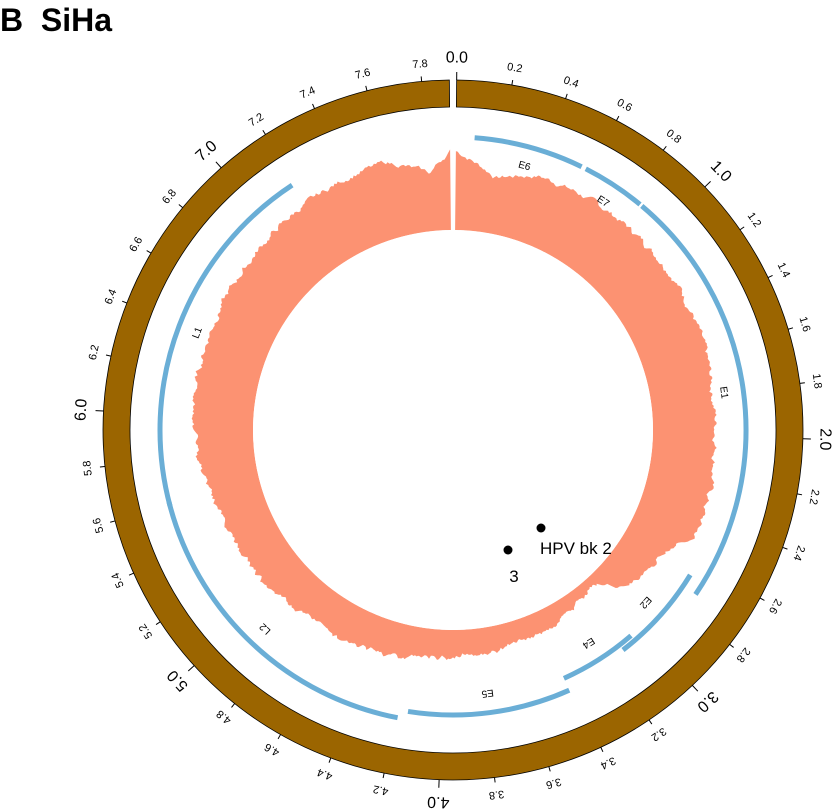 The height and width of the screenshot is (812, 839). I want to click on gene-segment-e1, so click(694, 400).